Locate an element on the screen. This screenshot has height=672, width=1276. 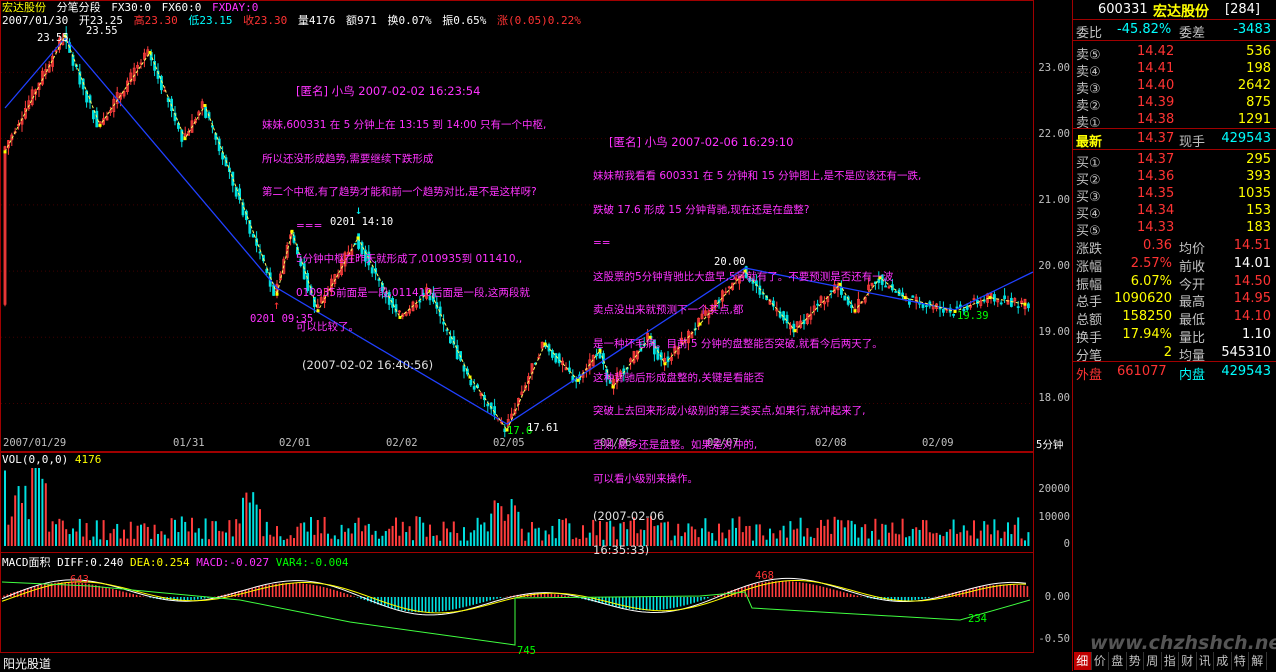
stat-value: 1090620 is located at coordinates (1143, 299).